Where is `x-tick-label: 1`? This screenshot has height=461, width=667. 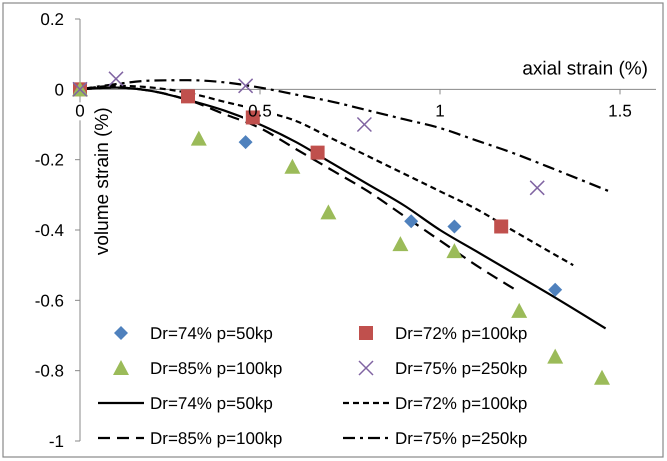 x-tick-label: 1 is located at coordinates (440, 110).